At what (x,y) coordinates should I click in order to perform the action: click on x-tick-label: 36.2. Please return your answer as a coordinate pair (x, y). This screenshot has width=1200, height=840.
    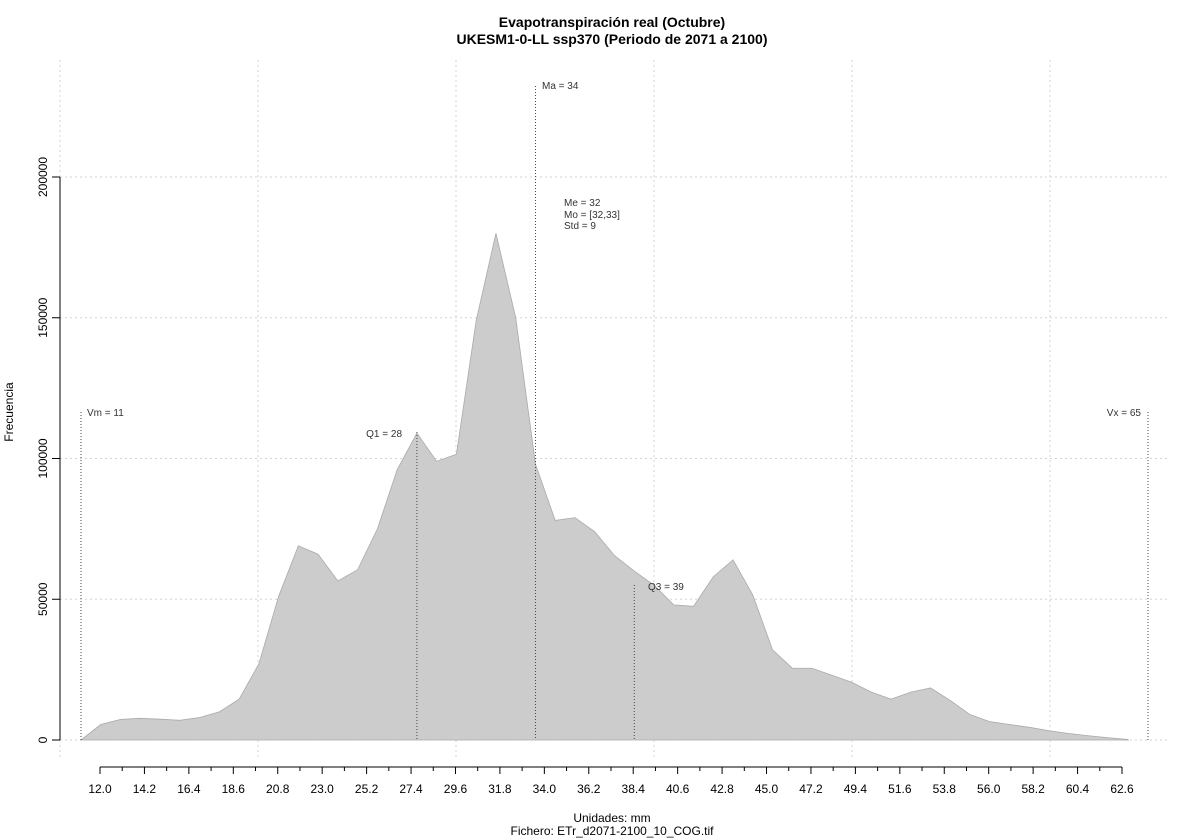
    Looking at the image, I should click on (589, 789).